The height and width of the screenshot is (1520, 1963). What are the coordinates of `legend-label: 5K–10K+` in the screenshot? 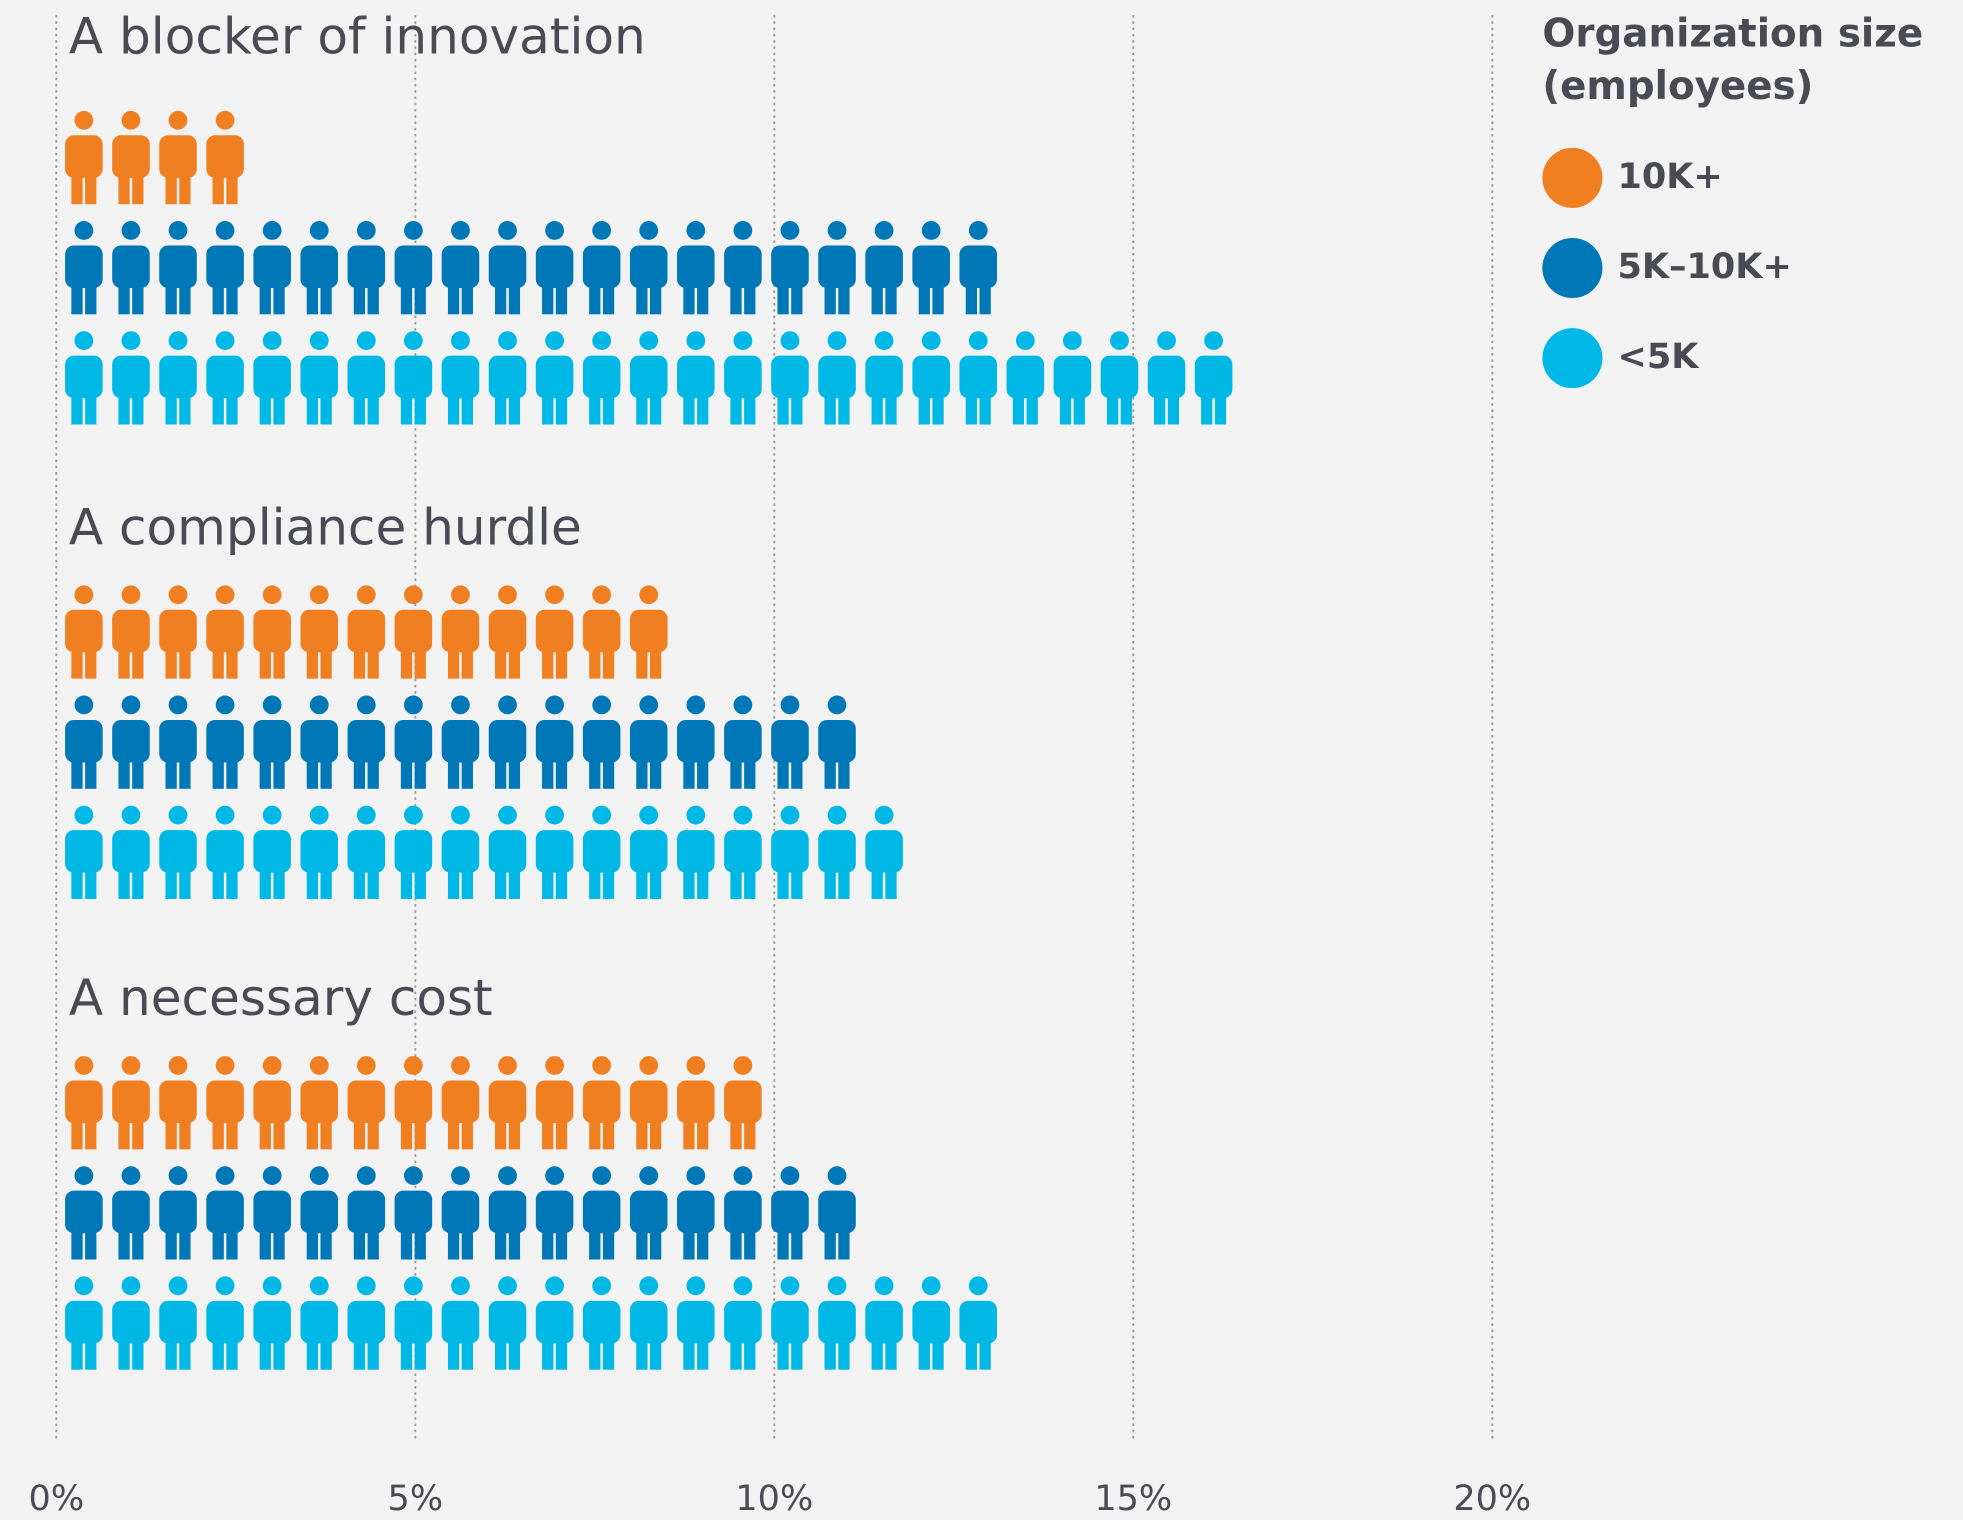 It's located at (1704, 266).